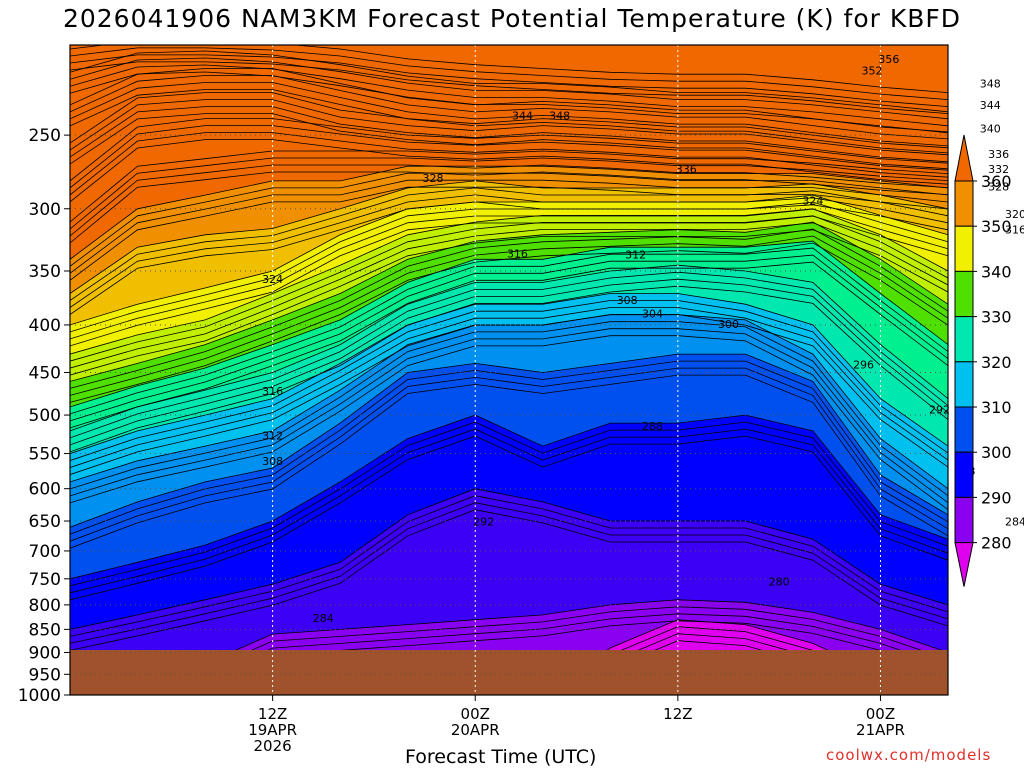 The image size is (1024, 768). Describe the element at coordinates (45, 522) in the screenshot. I see `y-tick-label: 650` at that location.